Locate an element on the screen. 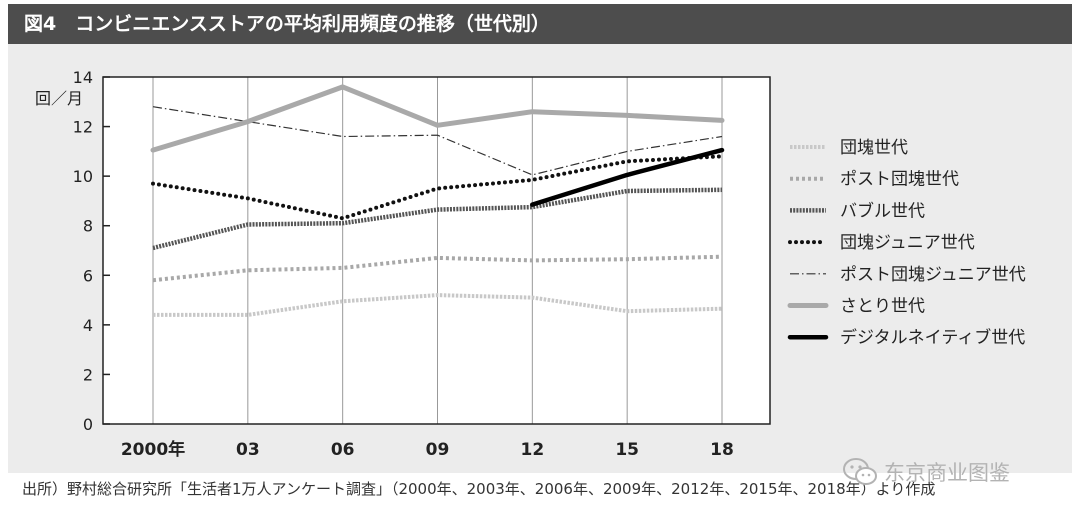 The image size is (1080, 519). y-tick-label: 12 is located at coordinates (83, 127).